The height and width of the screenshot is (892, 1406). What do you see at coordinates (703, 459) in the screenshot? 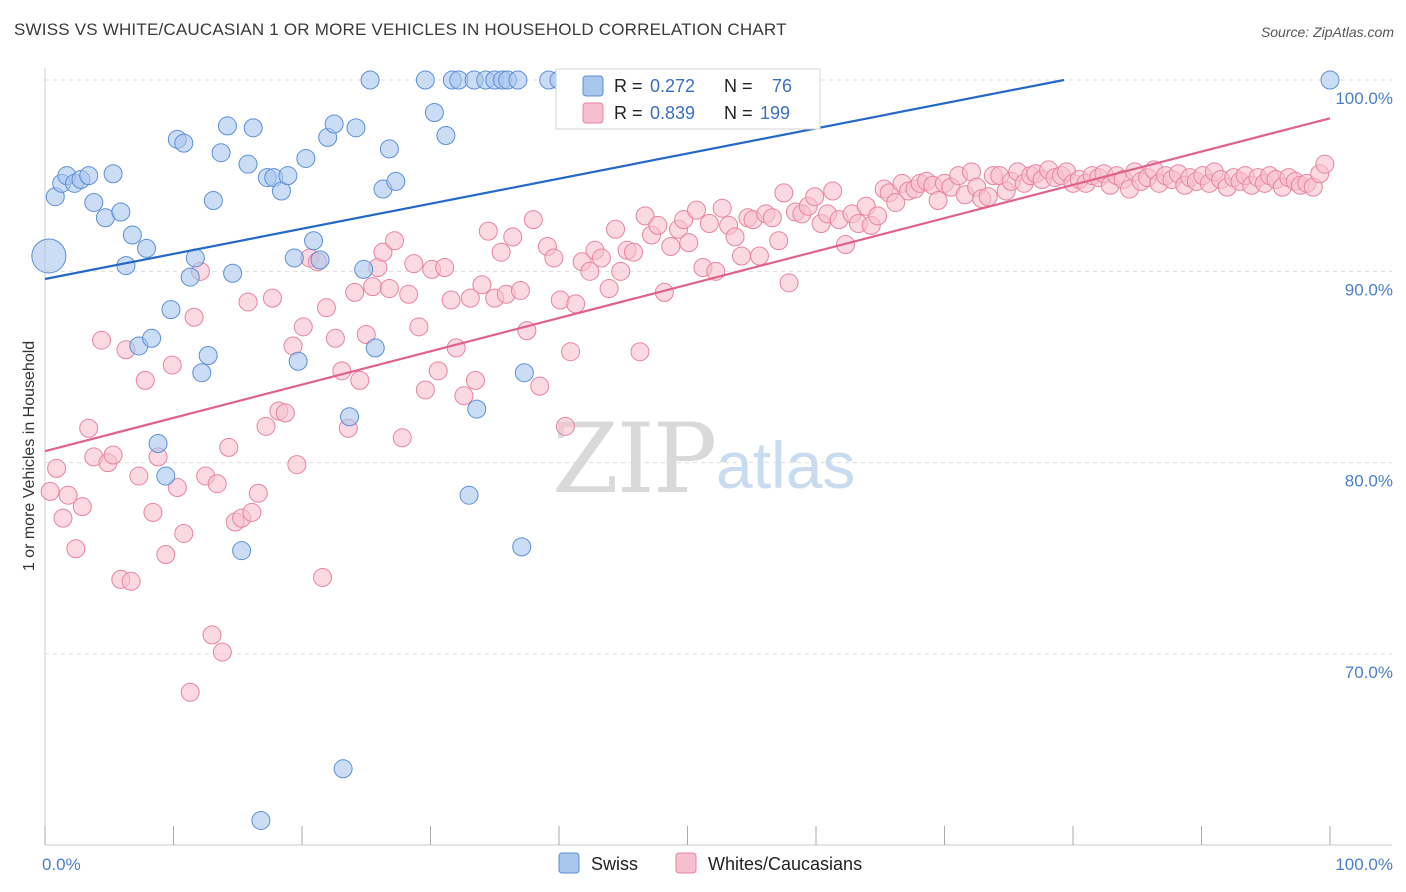
I see `watermark: ZIP atlas` at bounding box center [703, 459].